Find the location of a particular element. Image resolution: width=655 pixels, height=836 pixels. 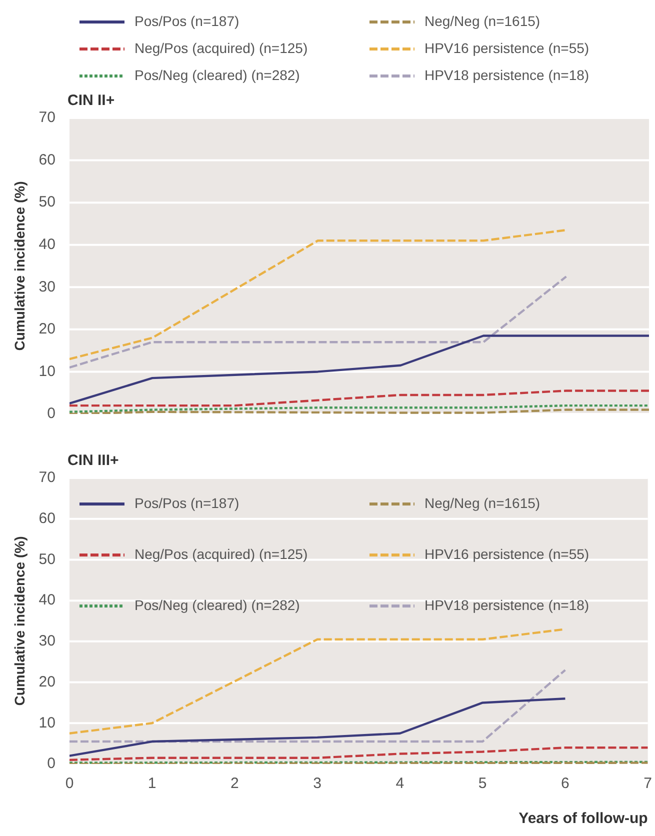

x-axis-title: Years of follow-up is located at coordinates (583, 819).